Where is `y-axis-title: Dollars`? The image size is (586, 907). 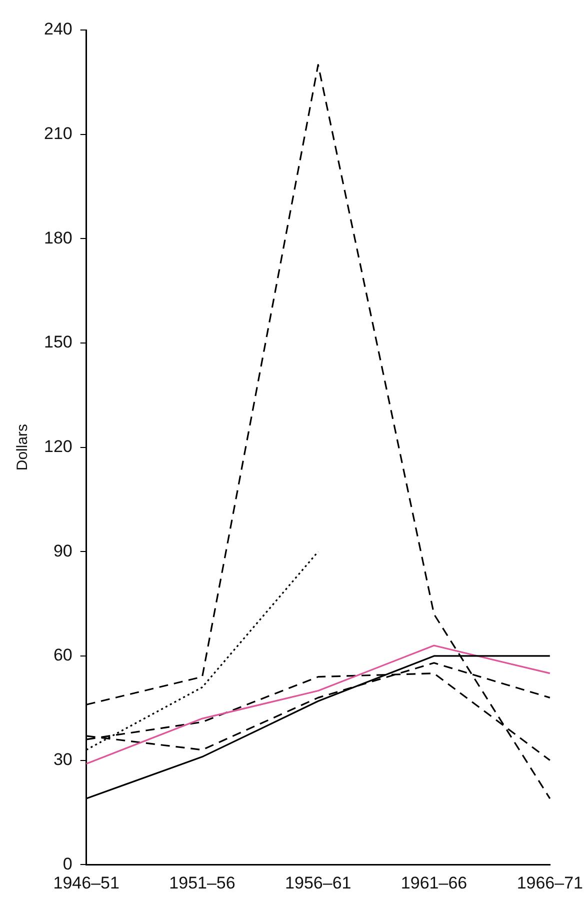 y-axis-title: Dollars is located at coordinates (23, 447).